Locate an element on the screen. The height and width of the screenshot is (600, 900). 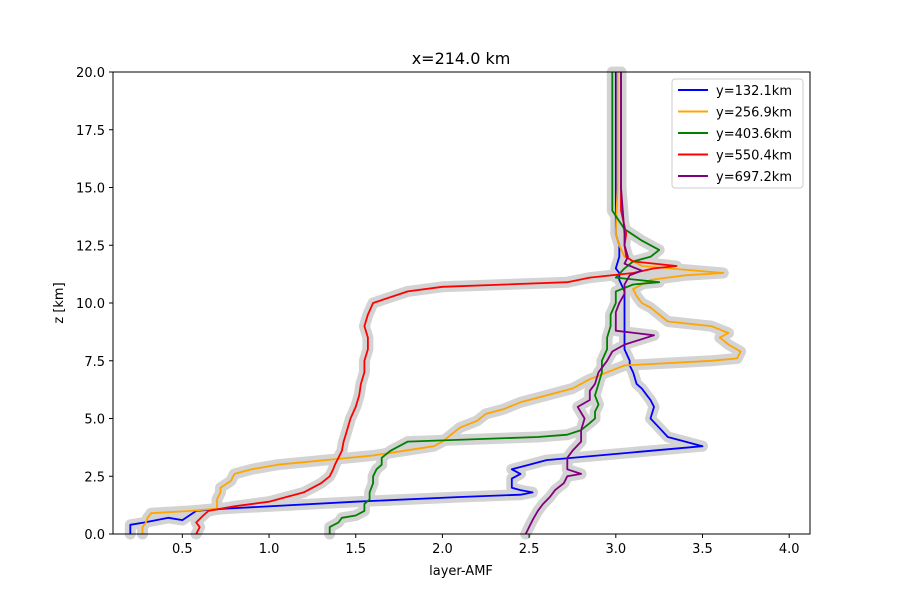
y-tick-label: 2.5 is located at coordinates (94, 477).